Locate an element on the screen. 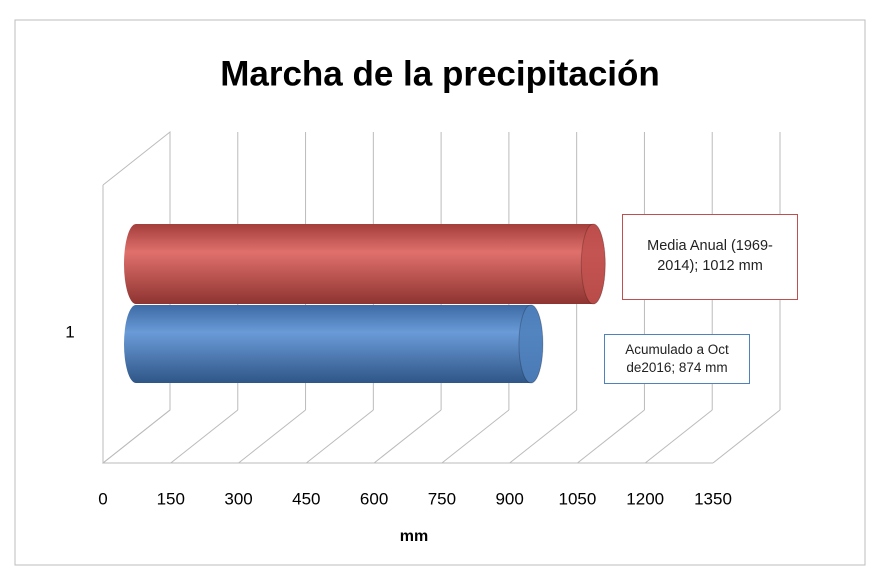 The height and width of the screenshot is (581, 881). x-tick-label: 1350 is located at coordinates (713, 498).